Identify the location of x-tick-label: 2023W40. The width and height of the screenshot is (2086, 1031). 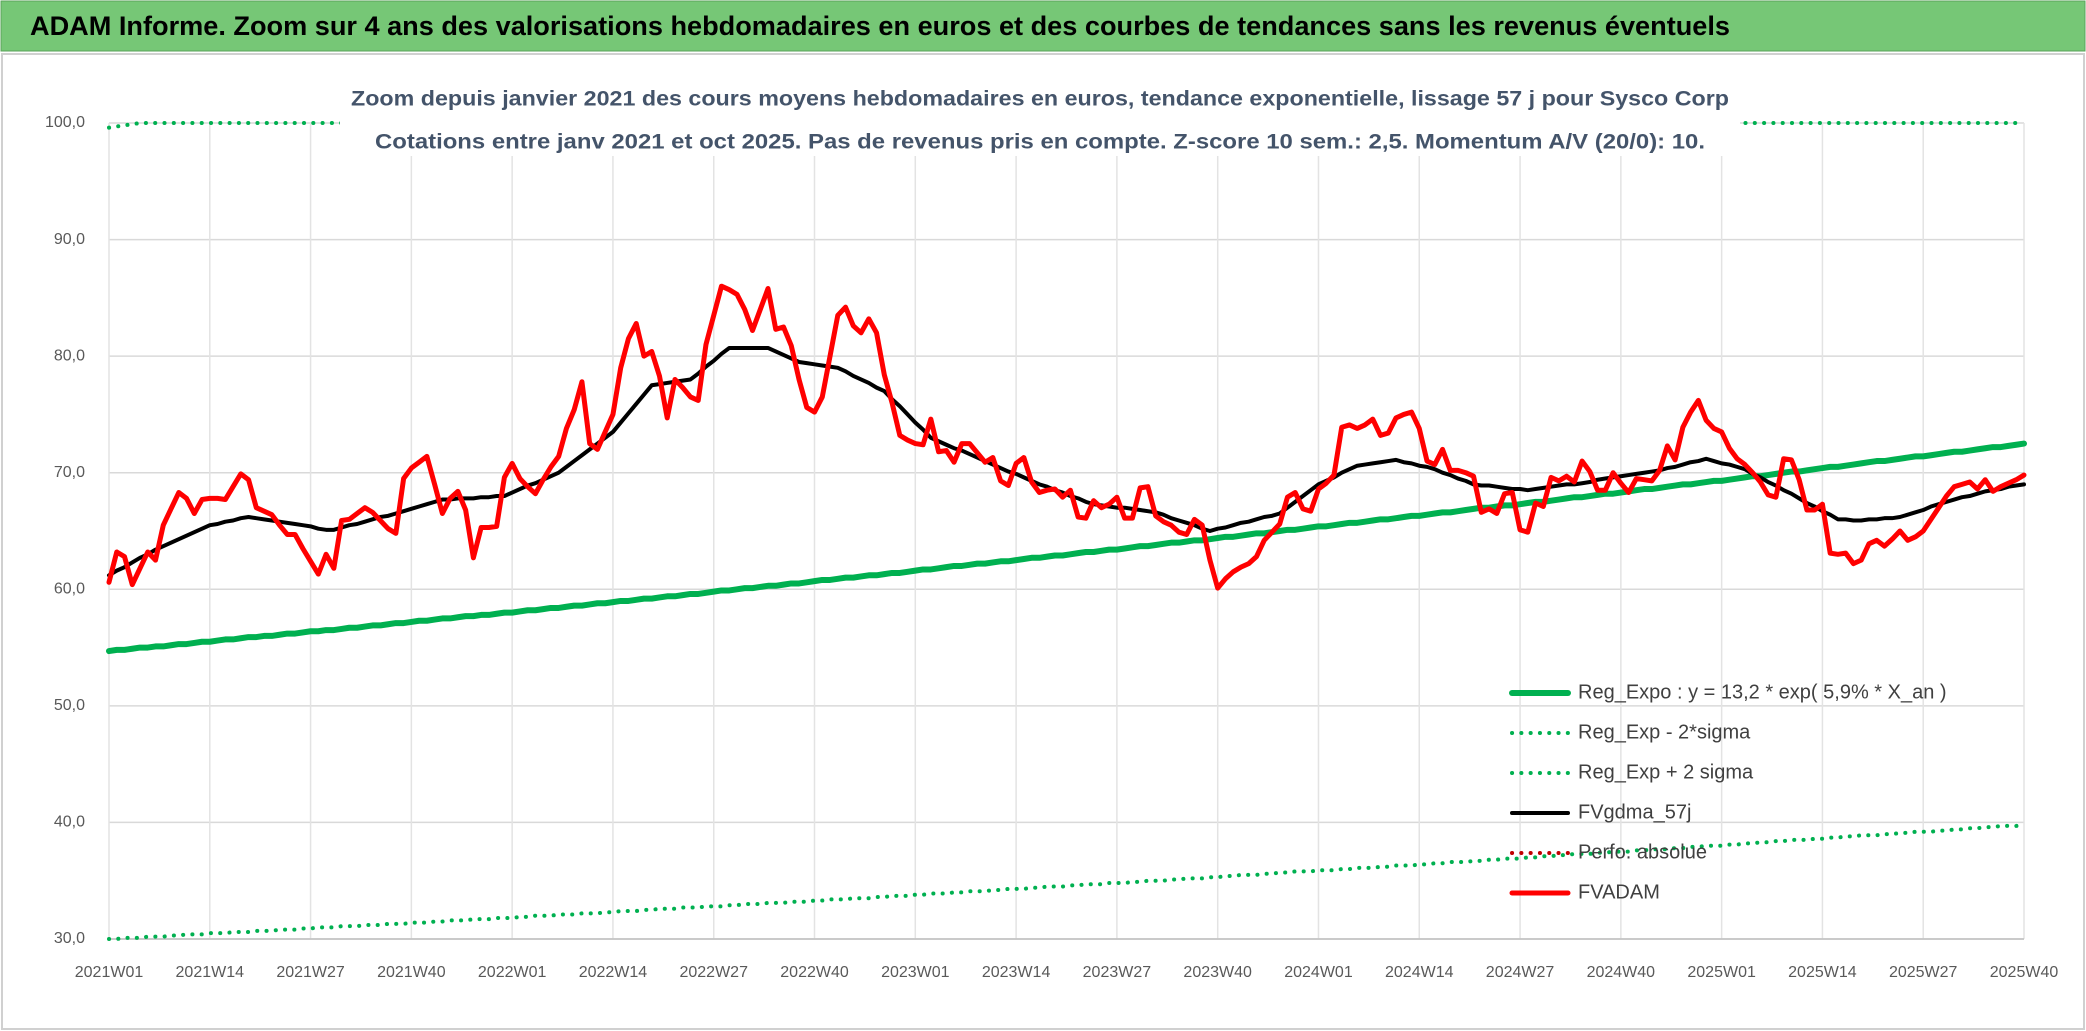
(1217, 972).